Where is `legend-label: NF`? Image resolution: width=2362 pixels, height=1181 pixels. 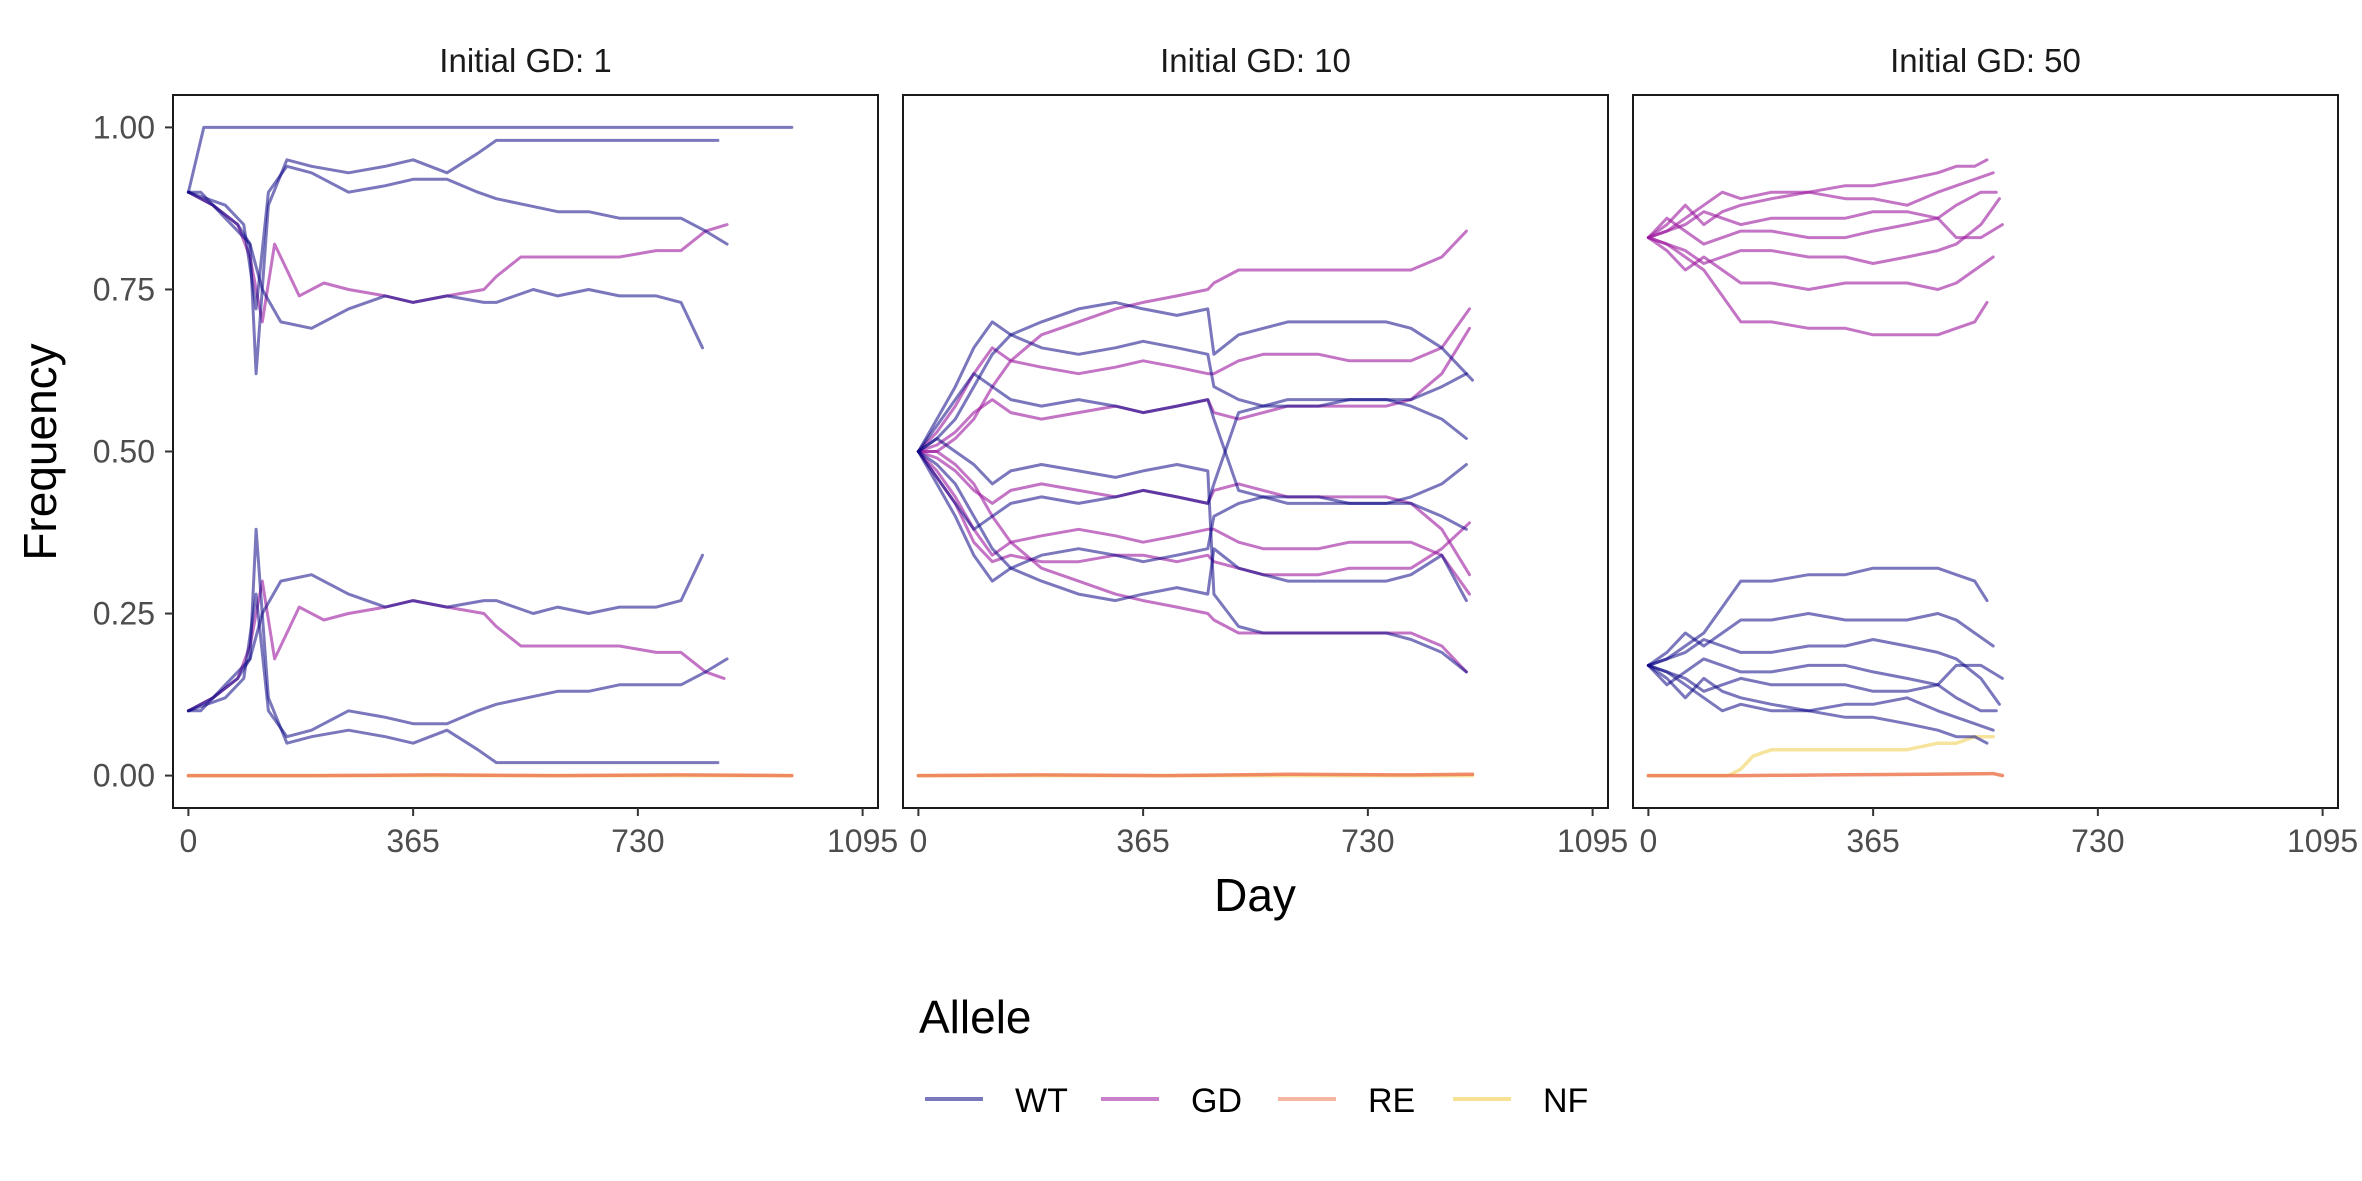
legend-label: NF is located at coordinates (1565, 1101).